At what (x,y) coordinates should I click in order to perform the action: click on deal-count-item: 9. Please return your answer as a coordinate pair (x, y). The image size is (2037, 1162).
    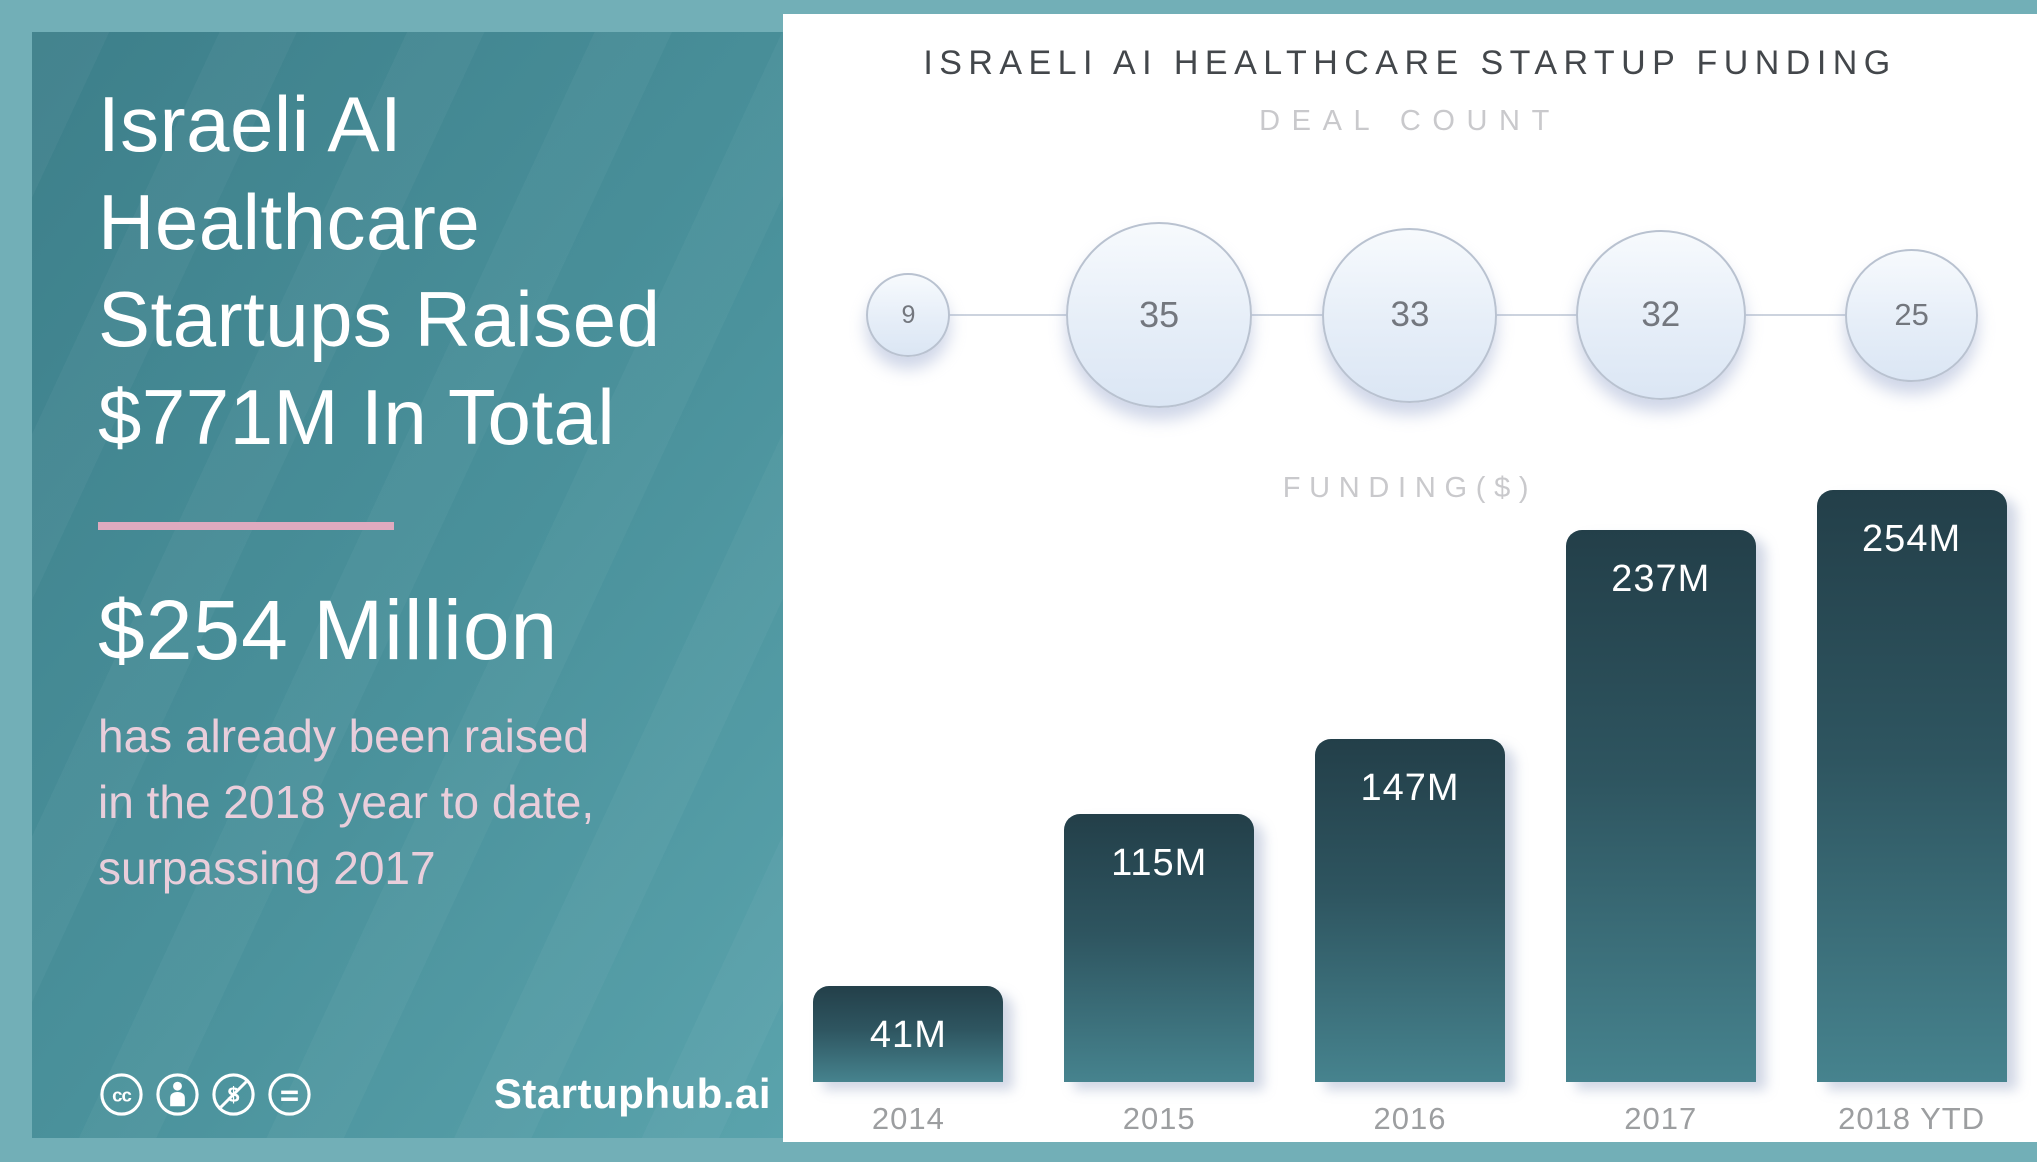
    Looking at the image, I should click on (908, 315).